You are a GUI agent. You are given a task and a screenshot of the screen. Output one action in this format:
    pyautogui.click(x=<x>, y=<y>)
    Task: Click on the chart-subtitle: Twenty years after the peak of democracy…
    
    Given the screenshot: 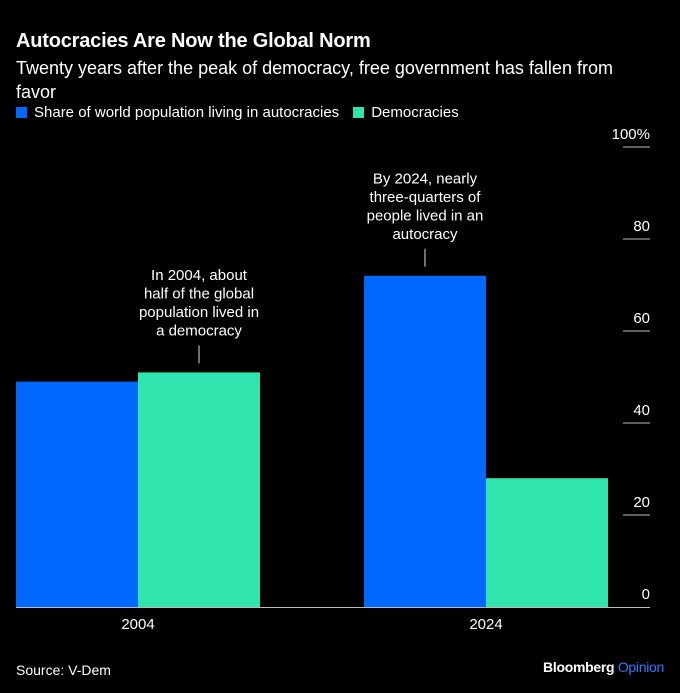 What is the action you would take?
    pyautogui.click(x=314, y=80)
    